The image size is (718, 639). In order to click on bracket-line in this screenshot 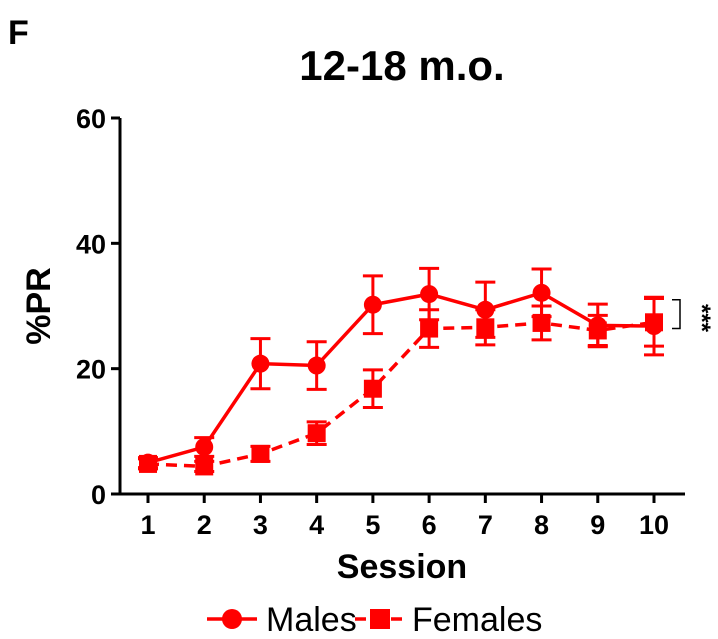, I will do `click(676, 314)`.